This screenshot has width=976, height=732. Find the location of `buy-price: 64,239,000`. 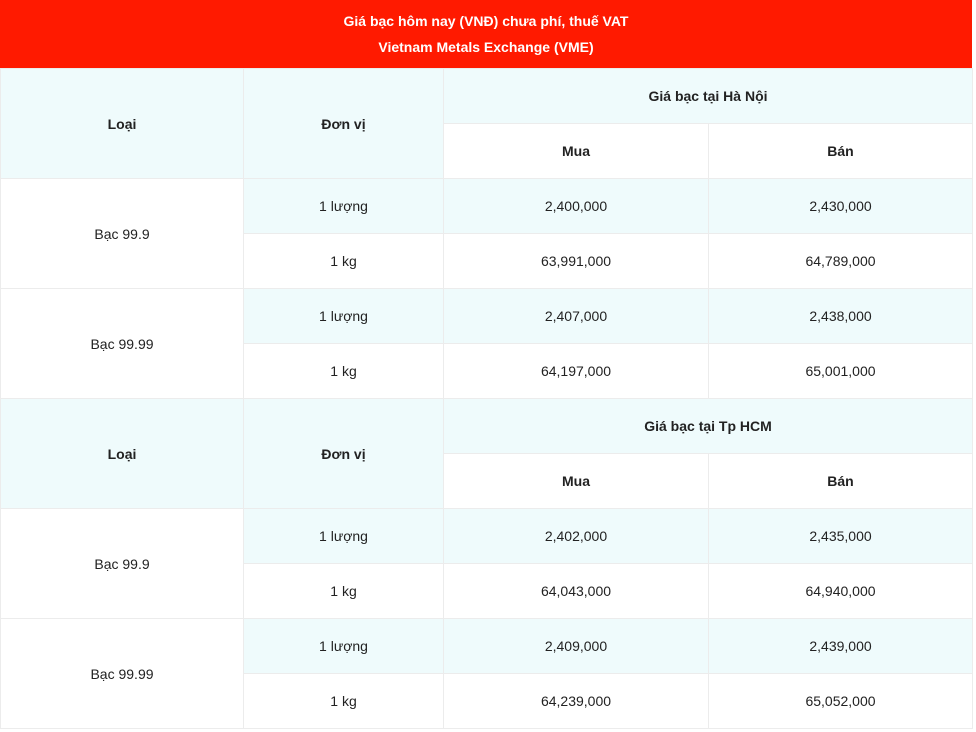

buy-price: 64,239,000 is located at coordinates (576, 701).